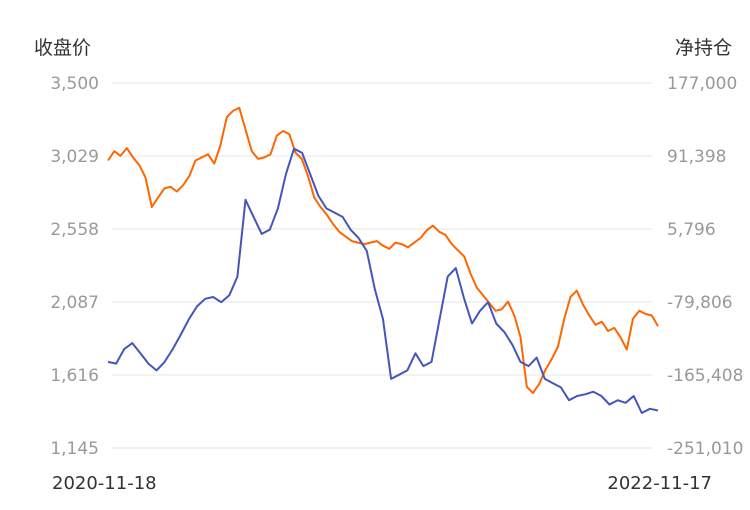  Describe the element at coordinates (74, 84) in the screenshot. I see `left-tick-label: 3,500` at that location.